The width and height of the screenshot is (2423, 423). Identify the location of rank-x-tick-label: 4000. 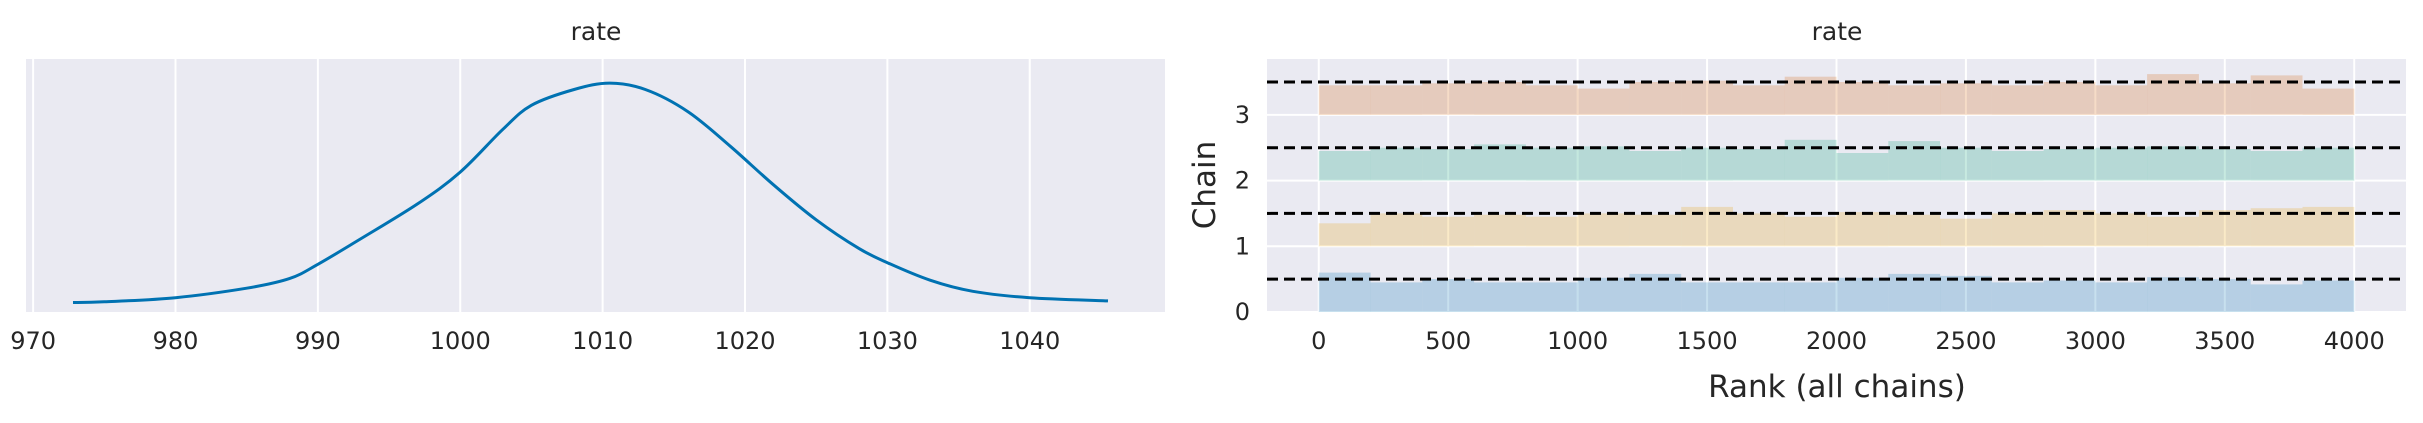
(2354, 341).